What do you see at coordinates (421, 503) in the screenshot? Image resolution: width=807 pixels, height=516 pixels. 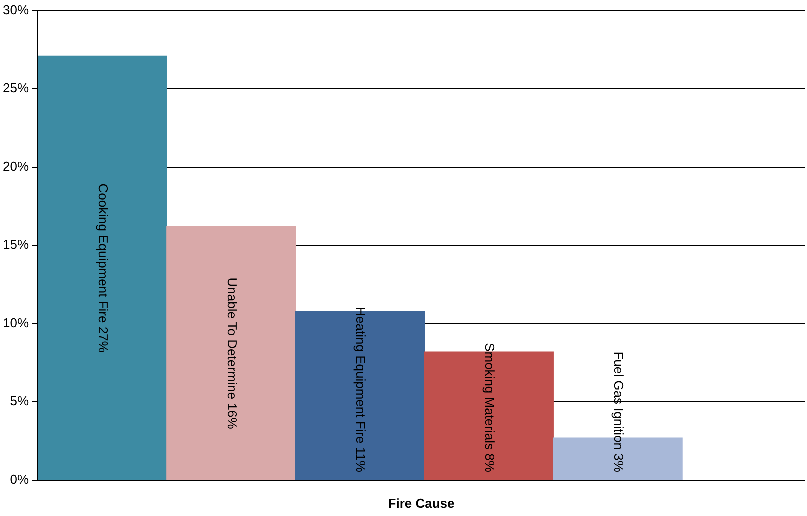 I see `x-axis-title: Fire Cause` at bounding box center [421, 503].